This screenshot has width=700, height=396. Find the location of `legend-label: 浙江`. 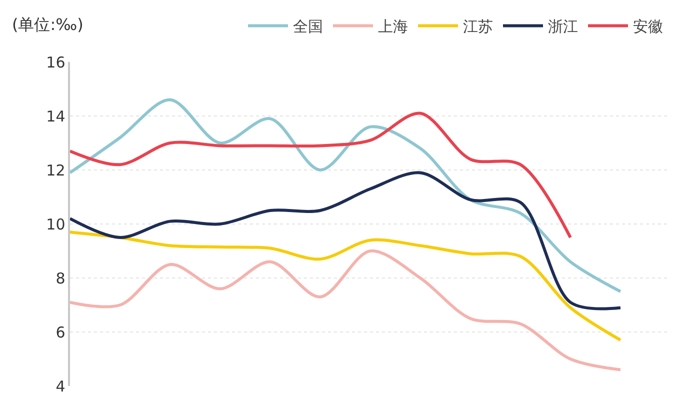

legend-label: 浙江 is located at coordinates (563, 27).